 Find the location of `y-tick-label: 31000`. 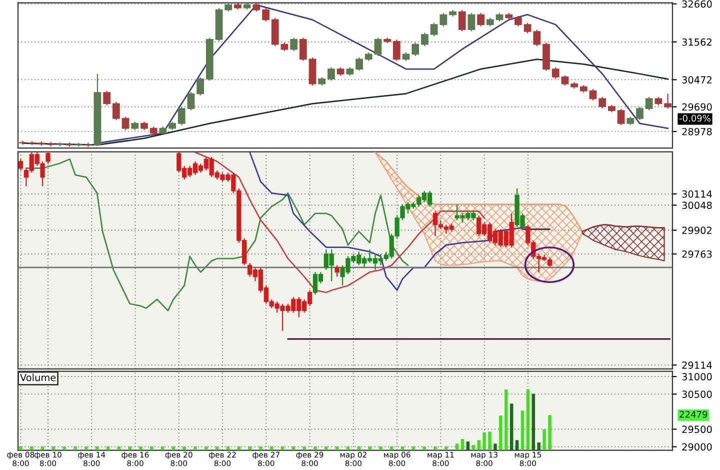

y-tick-label: 31000 is located at coordinates (697, 376).